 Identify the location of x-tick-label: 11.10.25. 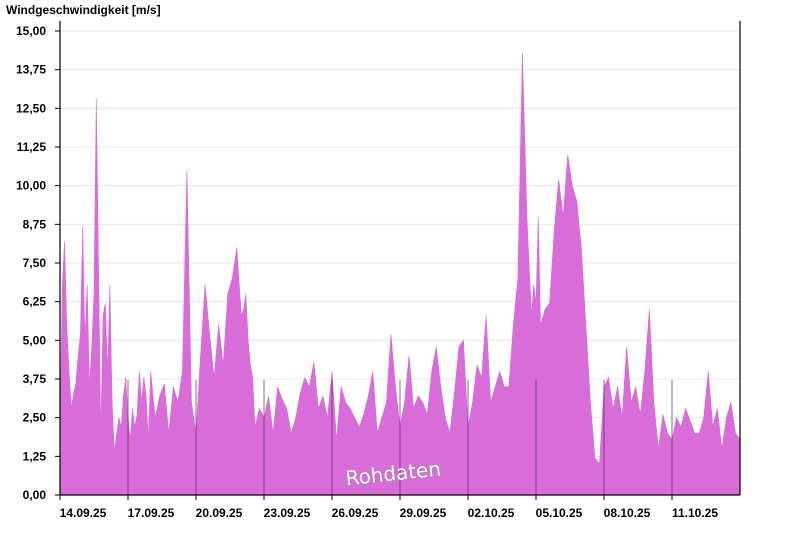
(695, 513).